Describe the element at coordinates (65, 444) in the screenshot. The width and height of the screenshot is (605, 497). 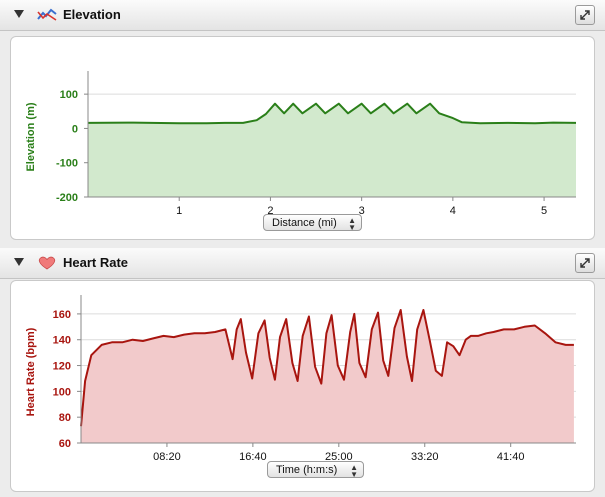
I see `y-tick-label: 60` at that location.